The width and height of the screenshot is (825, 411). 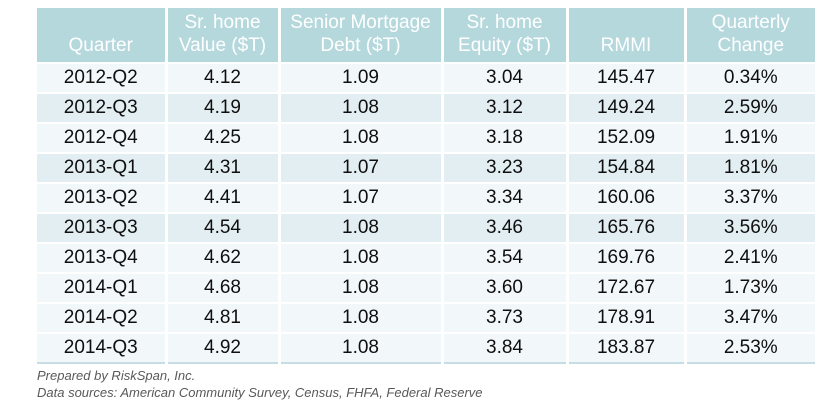 I want to click on table-row: 2014-Q2 4.81 1.08 3.73 178.91 3.47%, so click(x=426, y=317).